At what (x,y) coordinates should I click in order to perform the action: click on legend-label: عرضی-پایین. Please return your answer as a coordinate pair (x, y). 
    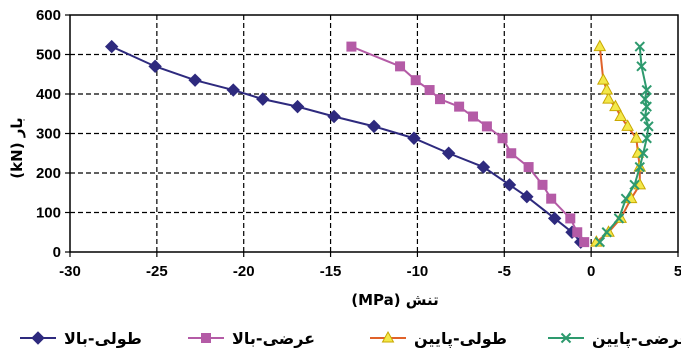
    Looking at the image, I should click on (636, 339).